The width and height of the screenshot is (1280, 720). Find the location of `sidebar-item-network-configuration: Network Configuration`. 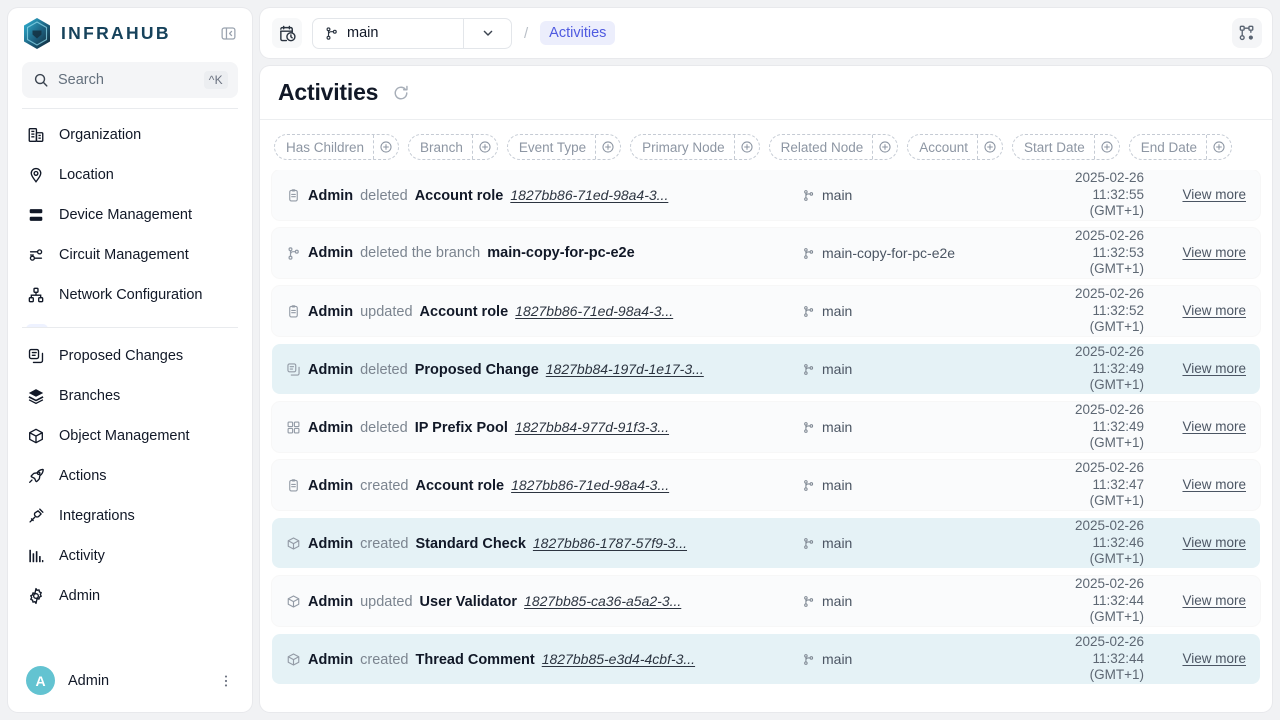

sidebar-item-network-configuration: Network Configuration is located at coordinates (130, 295).